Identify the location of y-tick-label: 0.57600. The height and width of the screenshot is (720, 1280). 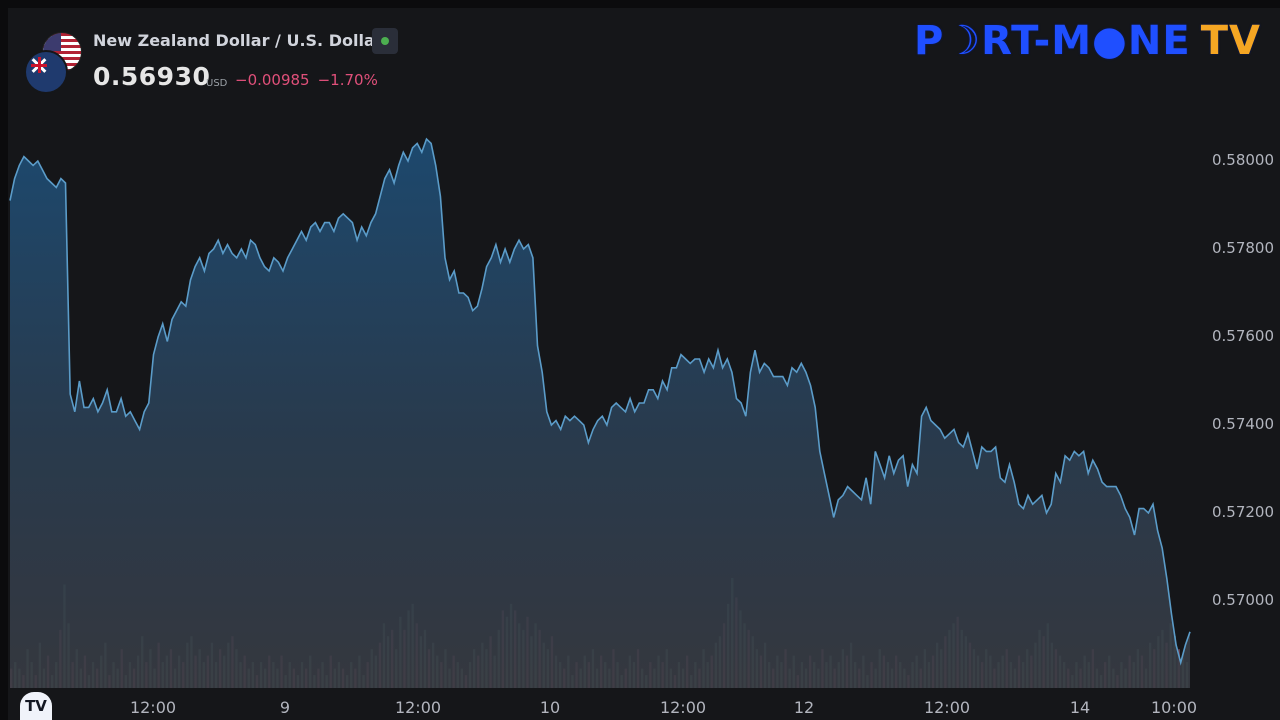
(1242, 336).